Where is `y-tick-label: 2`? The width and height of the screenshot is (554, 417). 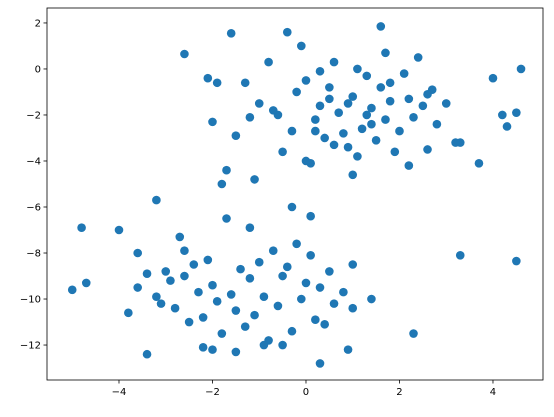 y-tick-label: 2 is located at coordinates (38, 23).